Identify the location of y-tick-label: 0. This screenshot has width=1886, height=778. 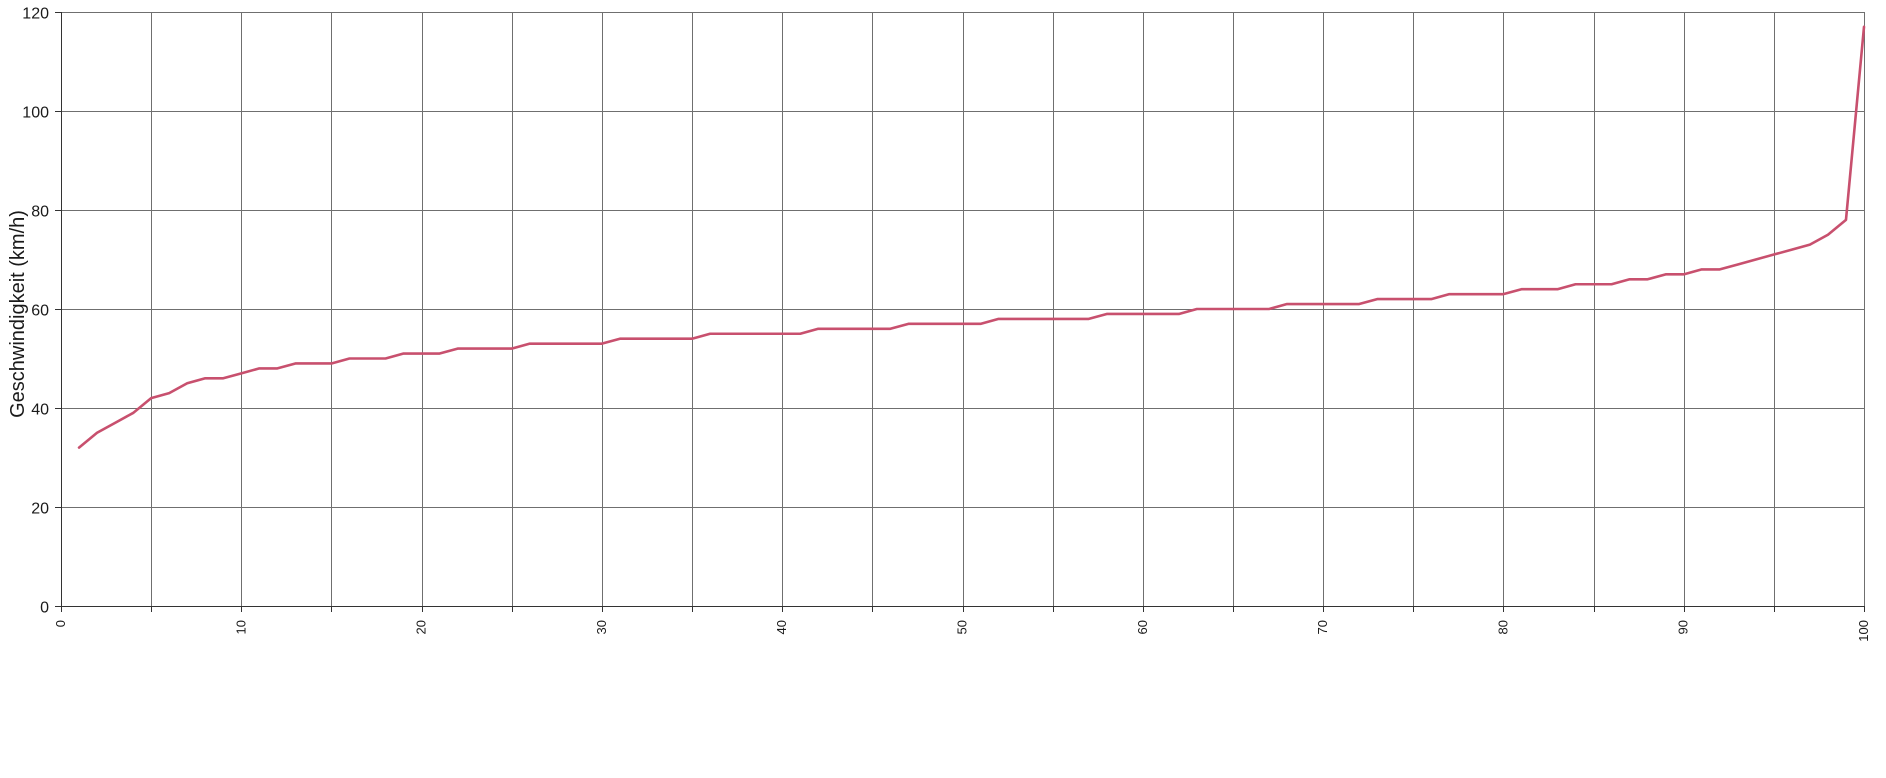
(44, 608).